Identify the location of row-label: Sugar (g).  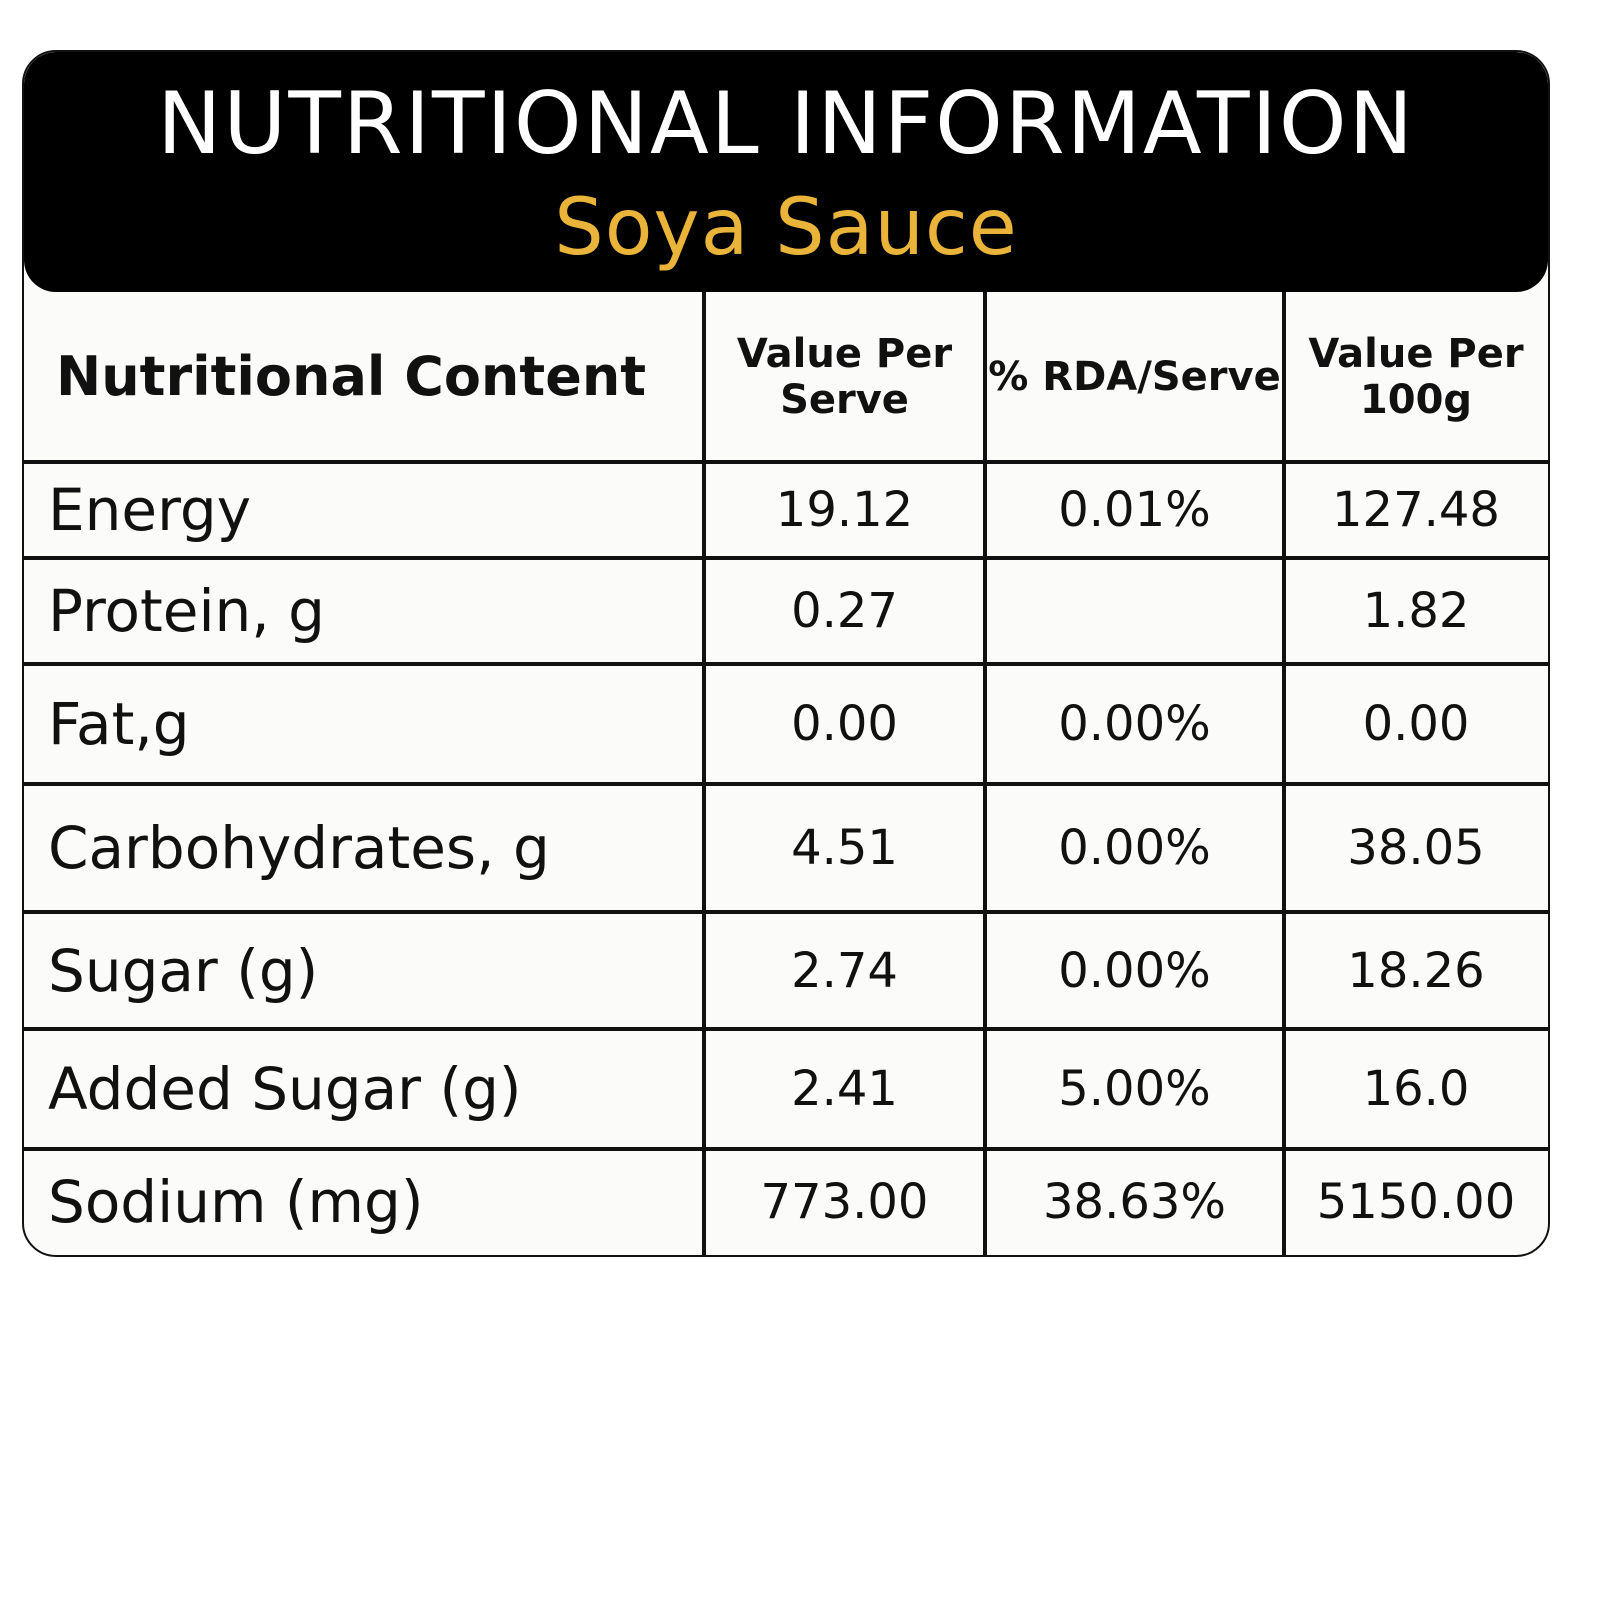
(183, 970).